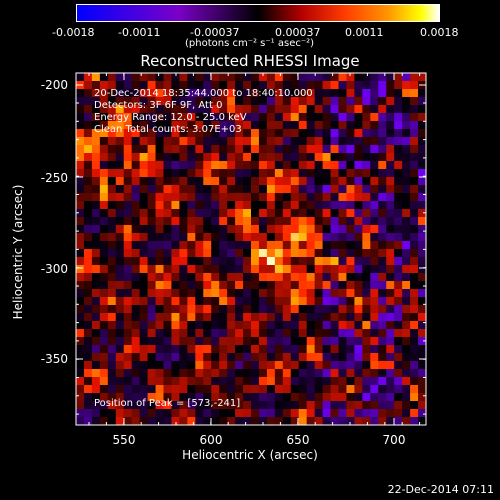 This screenshot has width=500, height=500. Describe the element at coordinates (73, 32) in the screenshot. I see `colorbar-tick-label: -0.0018` at that location.